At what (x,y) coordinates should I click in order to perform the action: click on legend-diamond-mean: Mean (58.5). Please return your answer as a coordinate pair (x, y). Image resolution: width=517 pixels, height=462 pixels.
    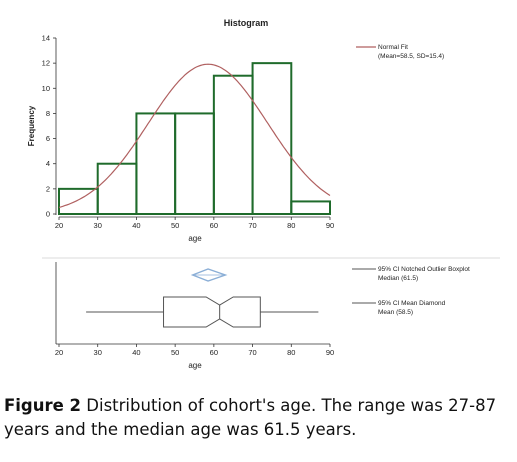
    Looking at the image, I should click on (395, 312).